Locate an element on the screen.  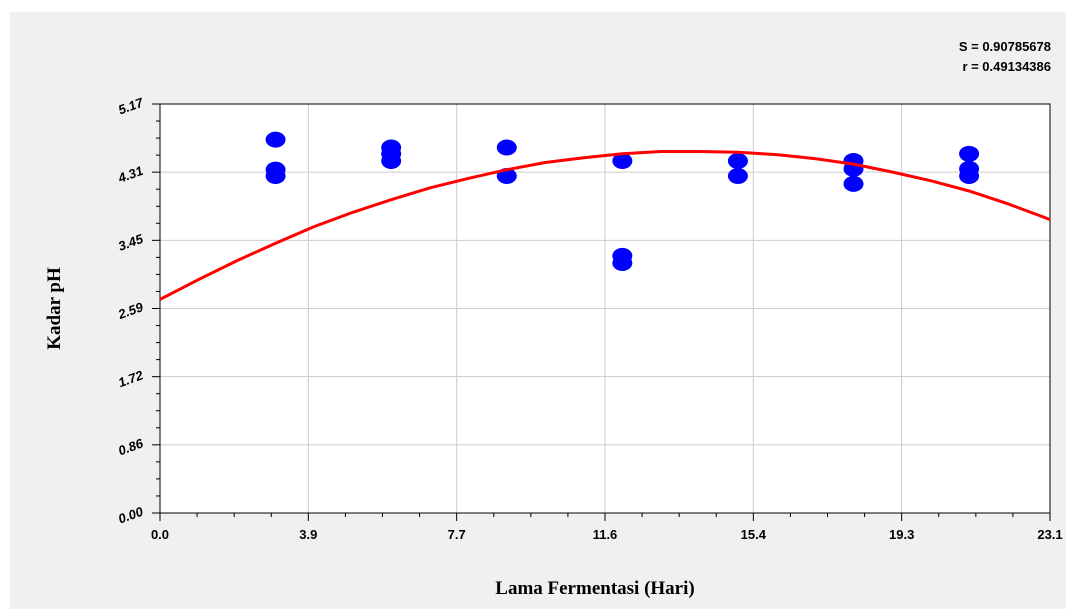
x-tick-label: 3.9 is located at coordinates (308, 534).